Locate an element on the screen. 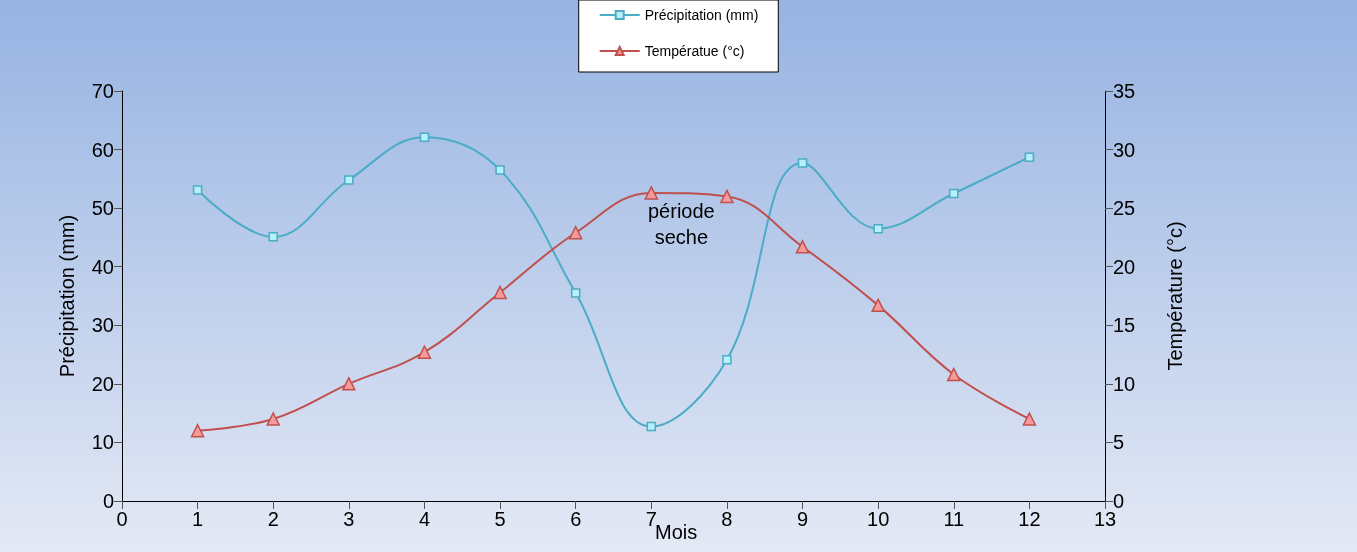 The width and height of the screenshot is (1357, 552). legend-label: Températue (°c) is located at coordinates (694, 51).